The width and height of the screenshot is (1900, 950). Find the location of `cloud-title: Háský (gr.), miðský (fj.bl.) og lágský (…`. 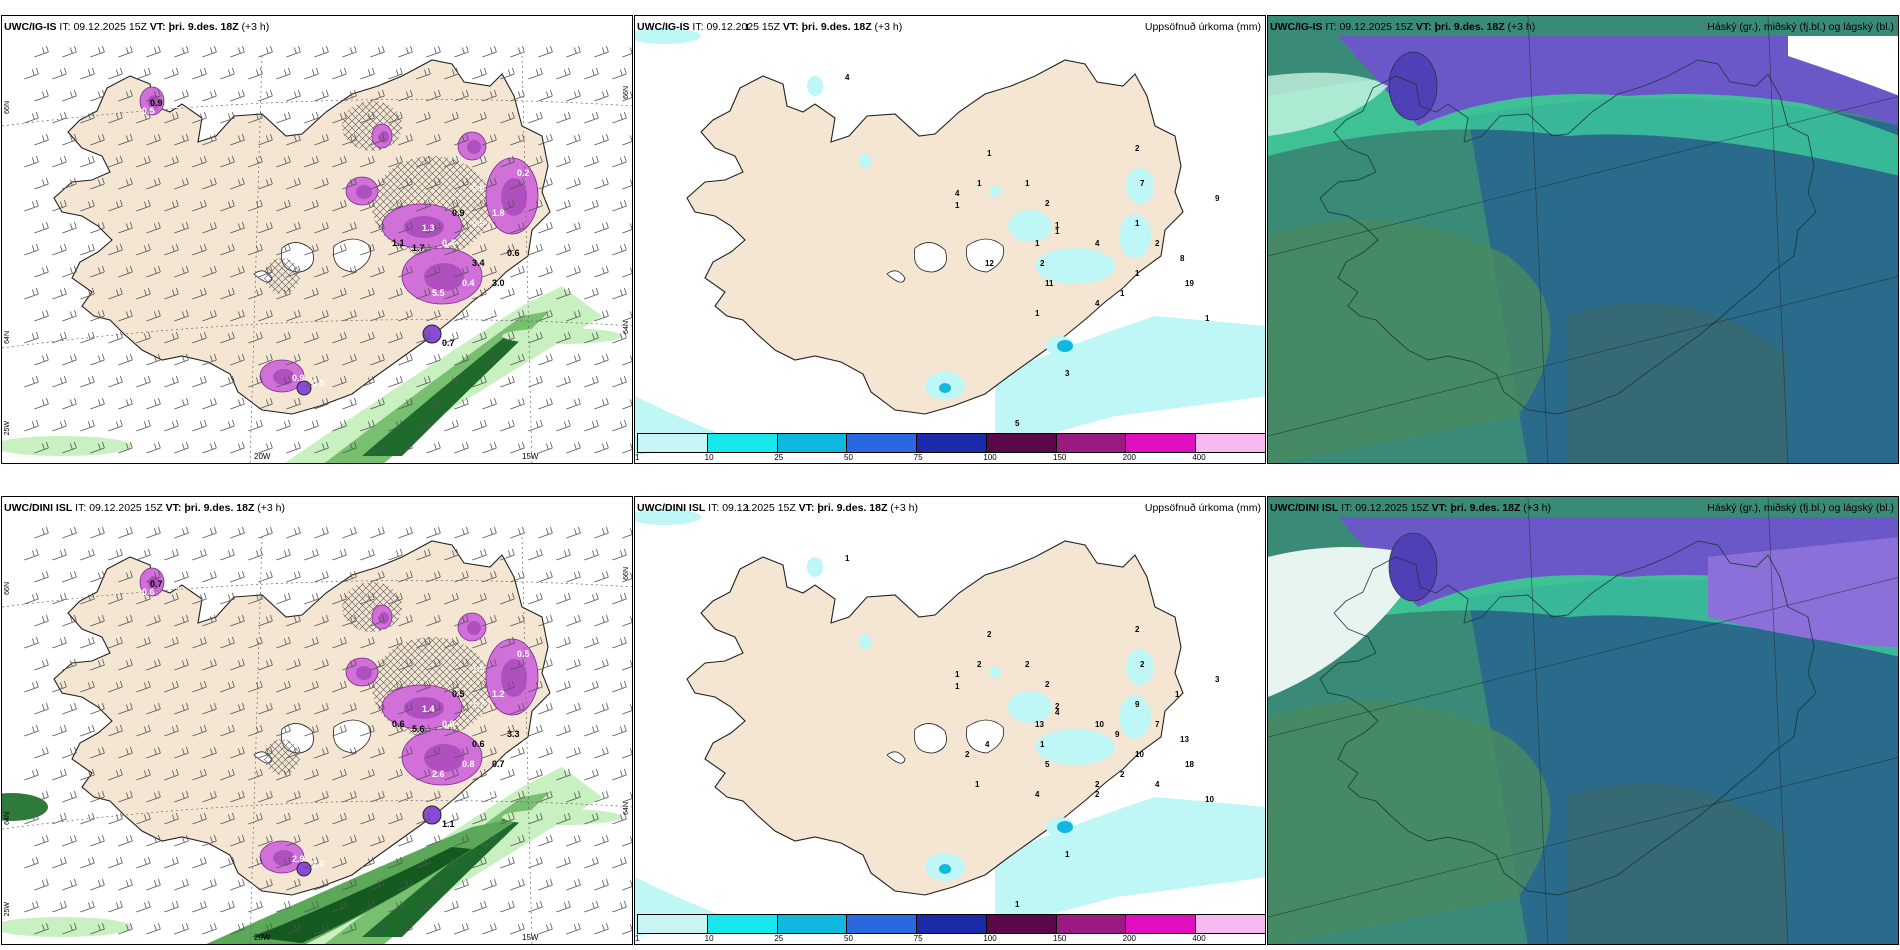

cloud-title: Háský (gr.), miðský (fj.bl.) og lágský (… is located at coordinates (1800, 27).